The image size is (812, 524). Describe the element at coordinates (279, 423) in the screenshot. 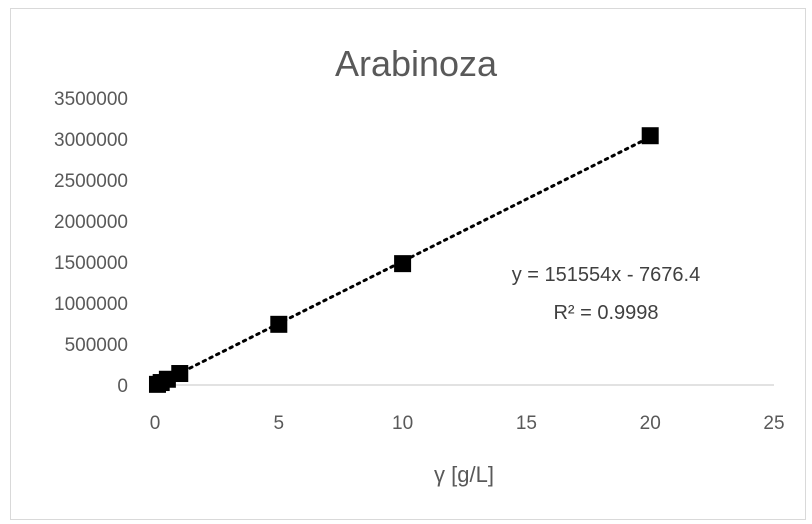

I see `x-tick-label: 5` at that location.